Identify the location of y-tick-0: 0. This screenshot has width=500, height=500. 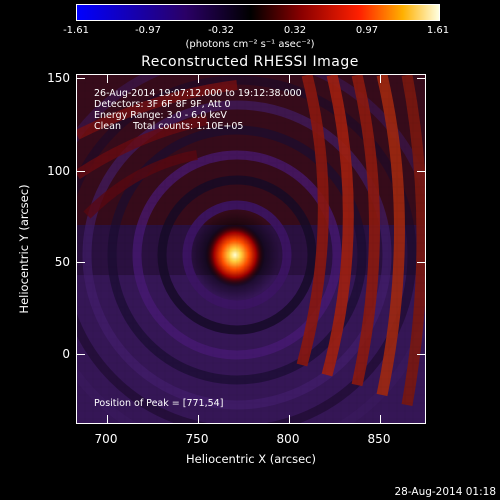
(66, 354).